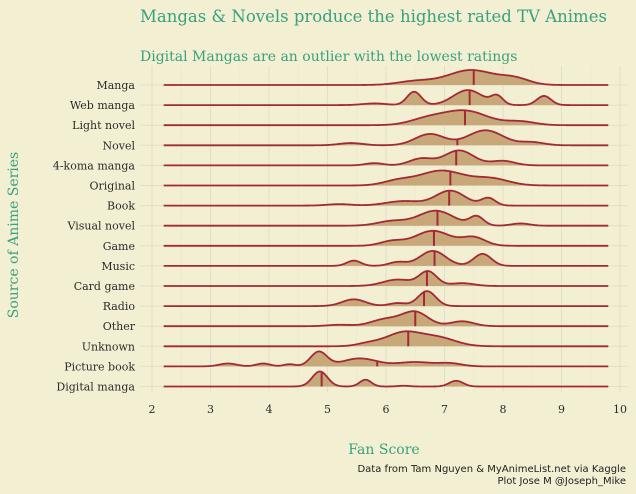 This screenshot has width=636, height=494. I want to click on x-tick-label: 7, so click(444, 409).